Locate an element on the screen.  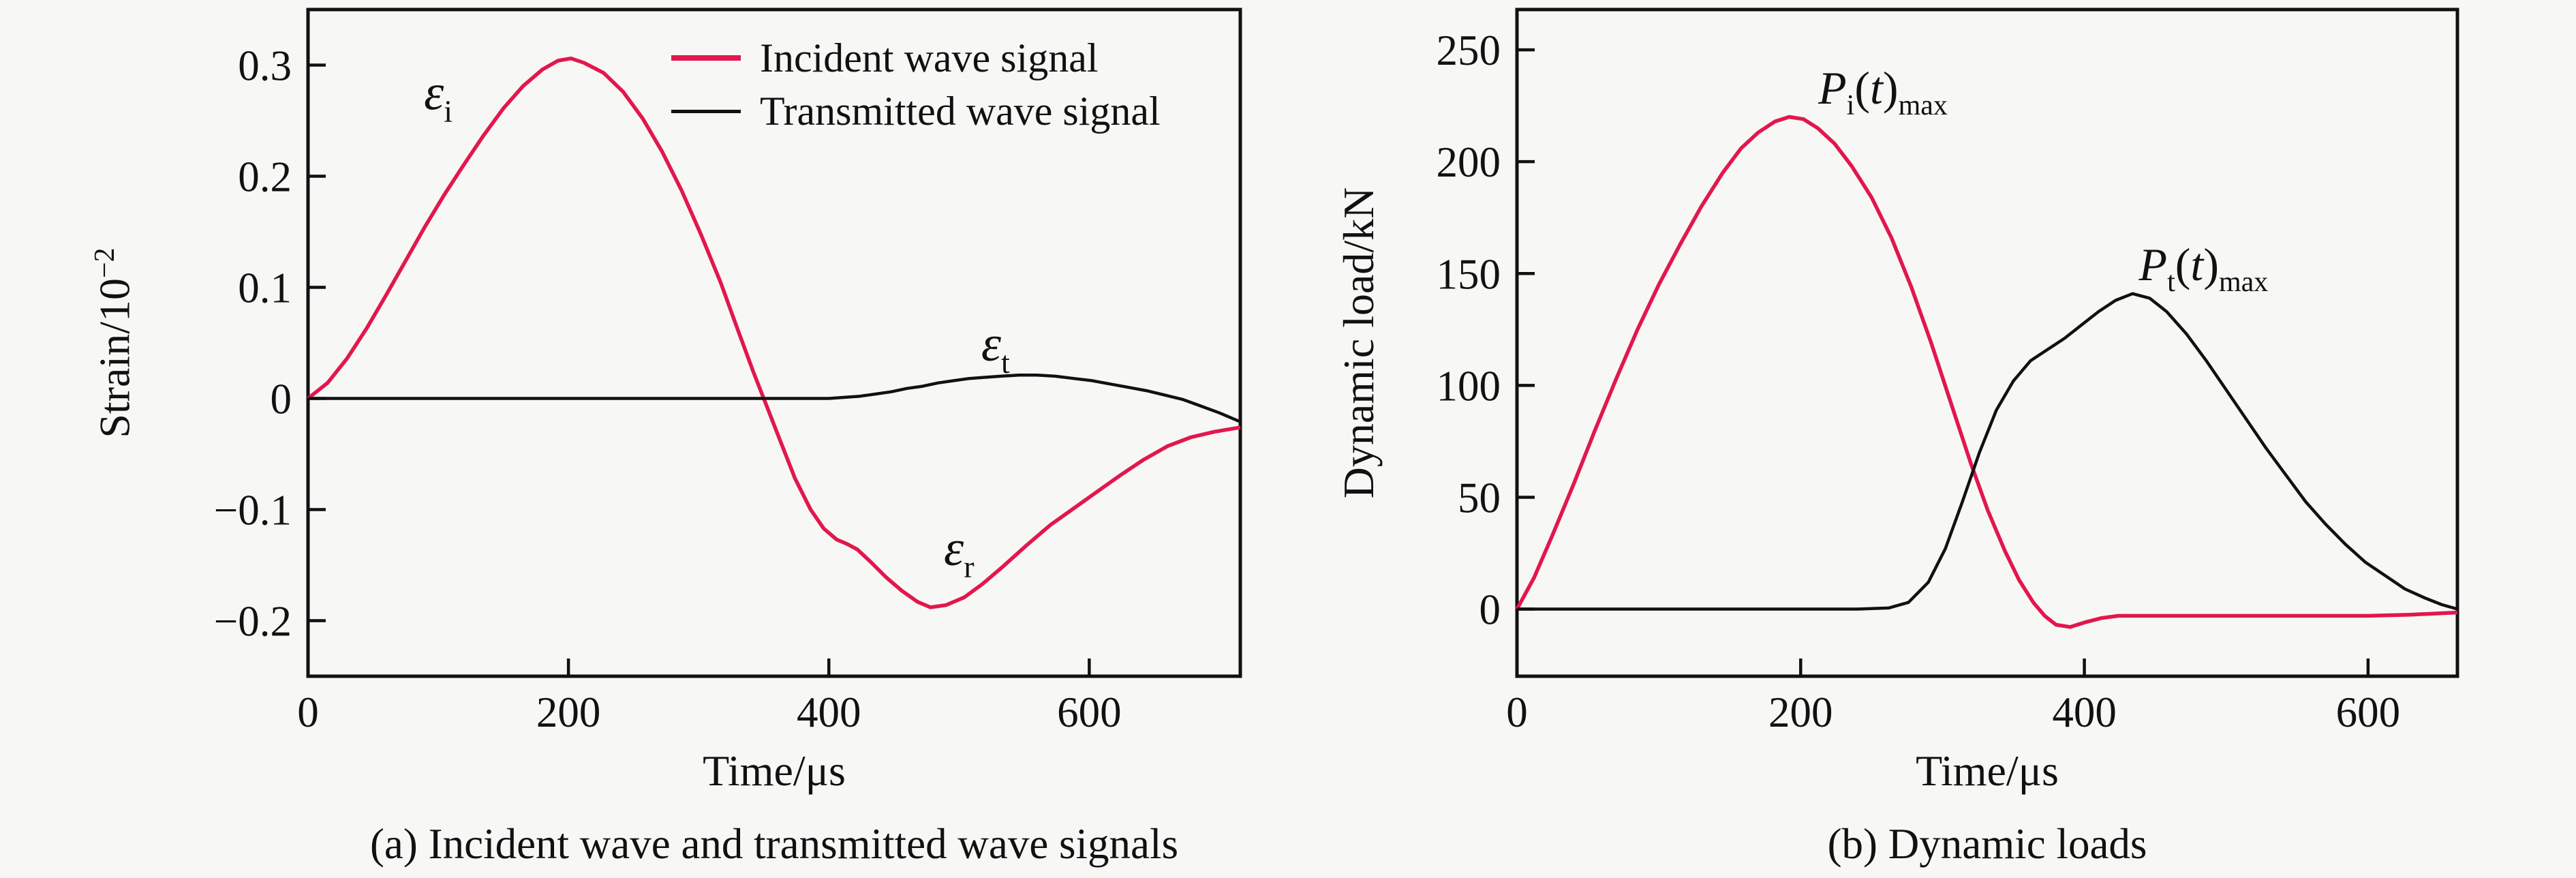
epsilon-i-label: εi is located at coordinates (438, 97).